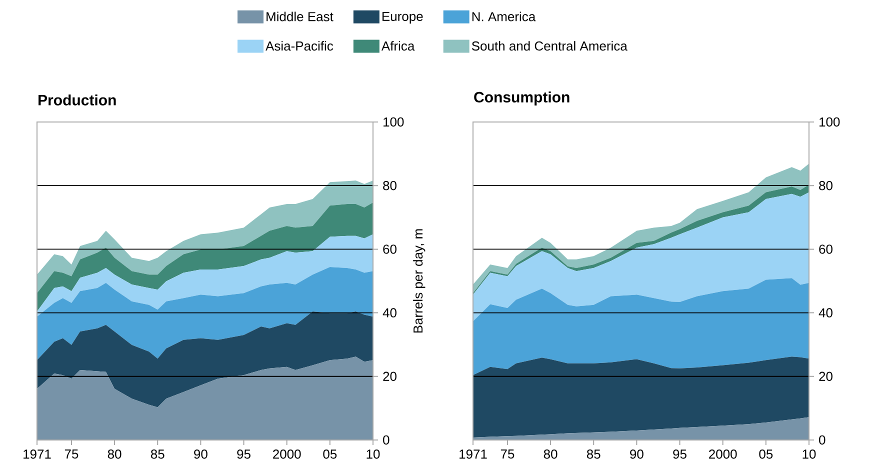  What do you see at coordinates (550, 46) in the screenshot?
I see `legend-label: South and Central America` at bounding box center [550, 46].